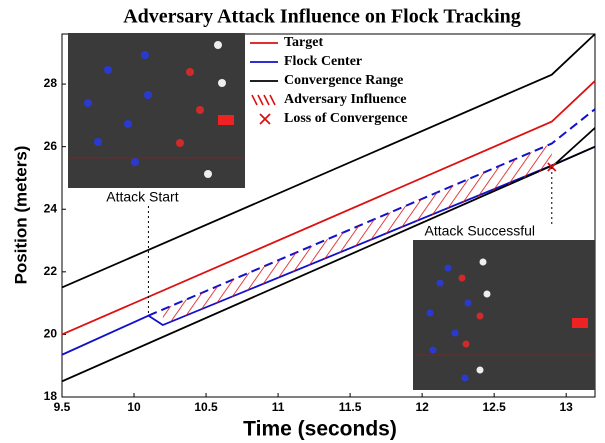 The height and width of the screenshot is (443, 605). I want to click on x-tick-label: 11.5, so click(350, 407).